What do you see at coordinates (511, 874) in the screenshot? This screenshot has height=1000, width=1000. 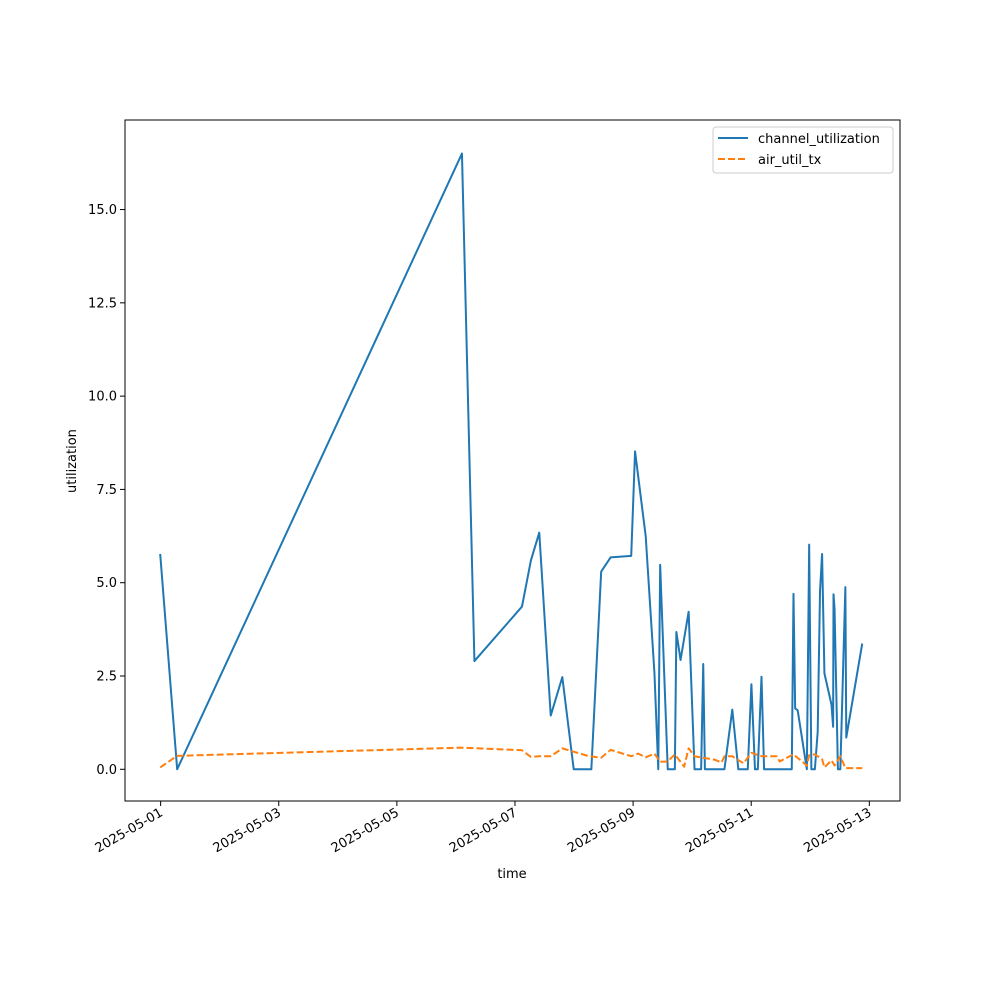 I see `x-axis-label: time` at bounding box center [511, 874].